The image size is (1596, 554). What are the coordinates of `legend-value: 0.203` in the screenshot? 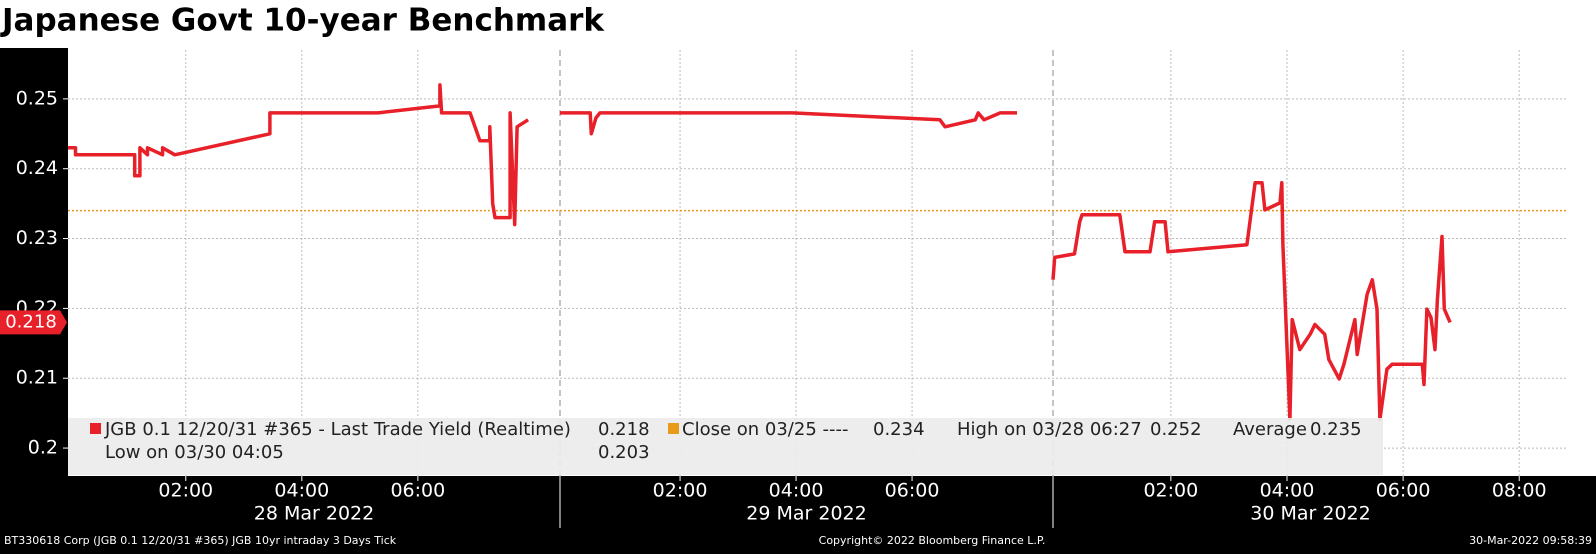 It's located at (624, 452).